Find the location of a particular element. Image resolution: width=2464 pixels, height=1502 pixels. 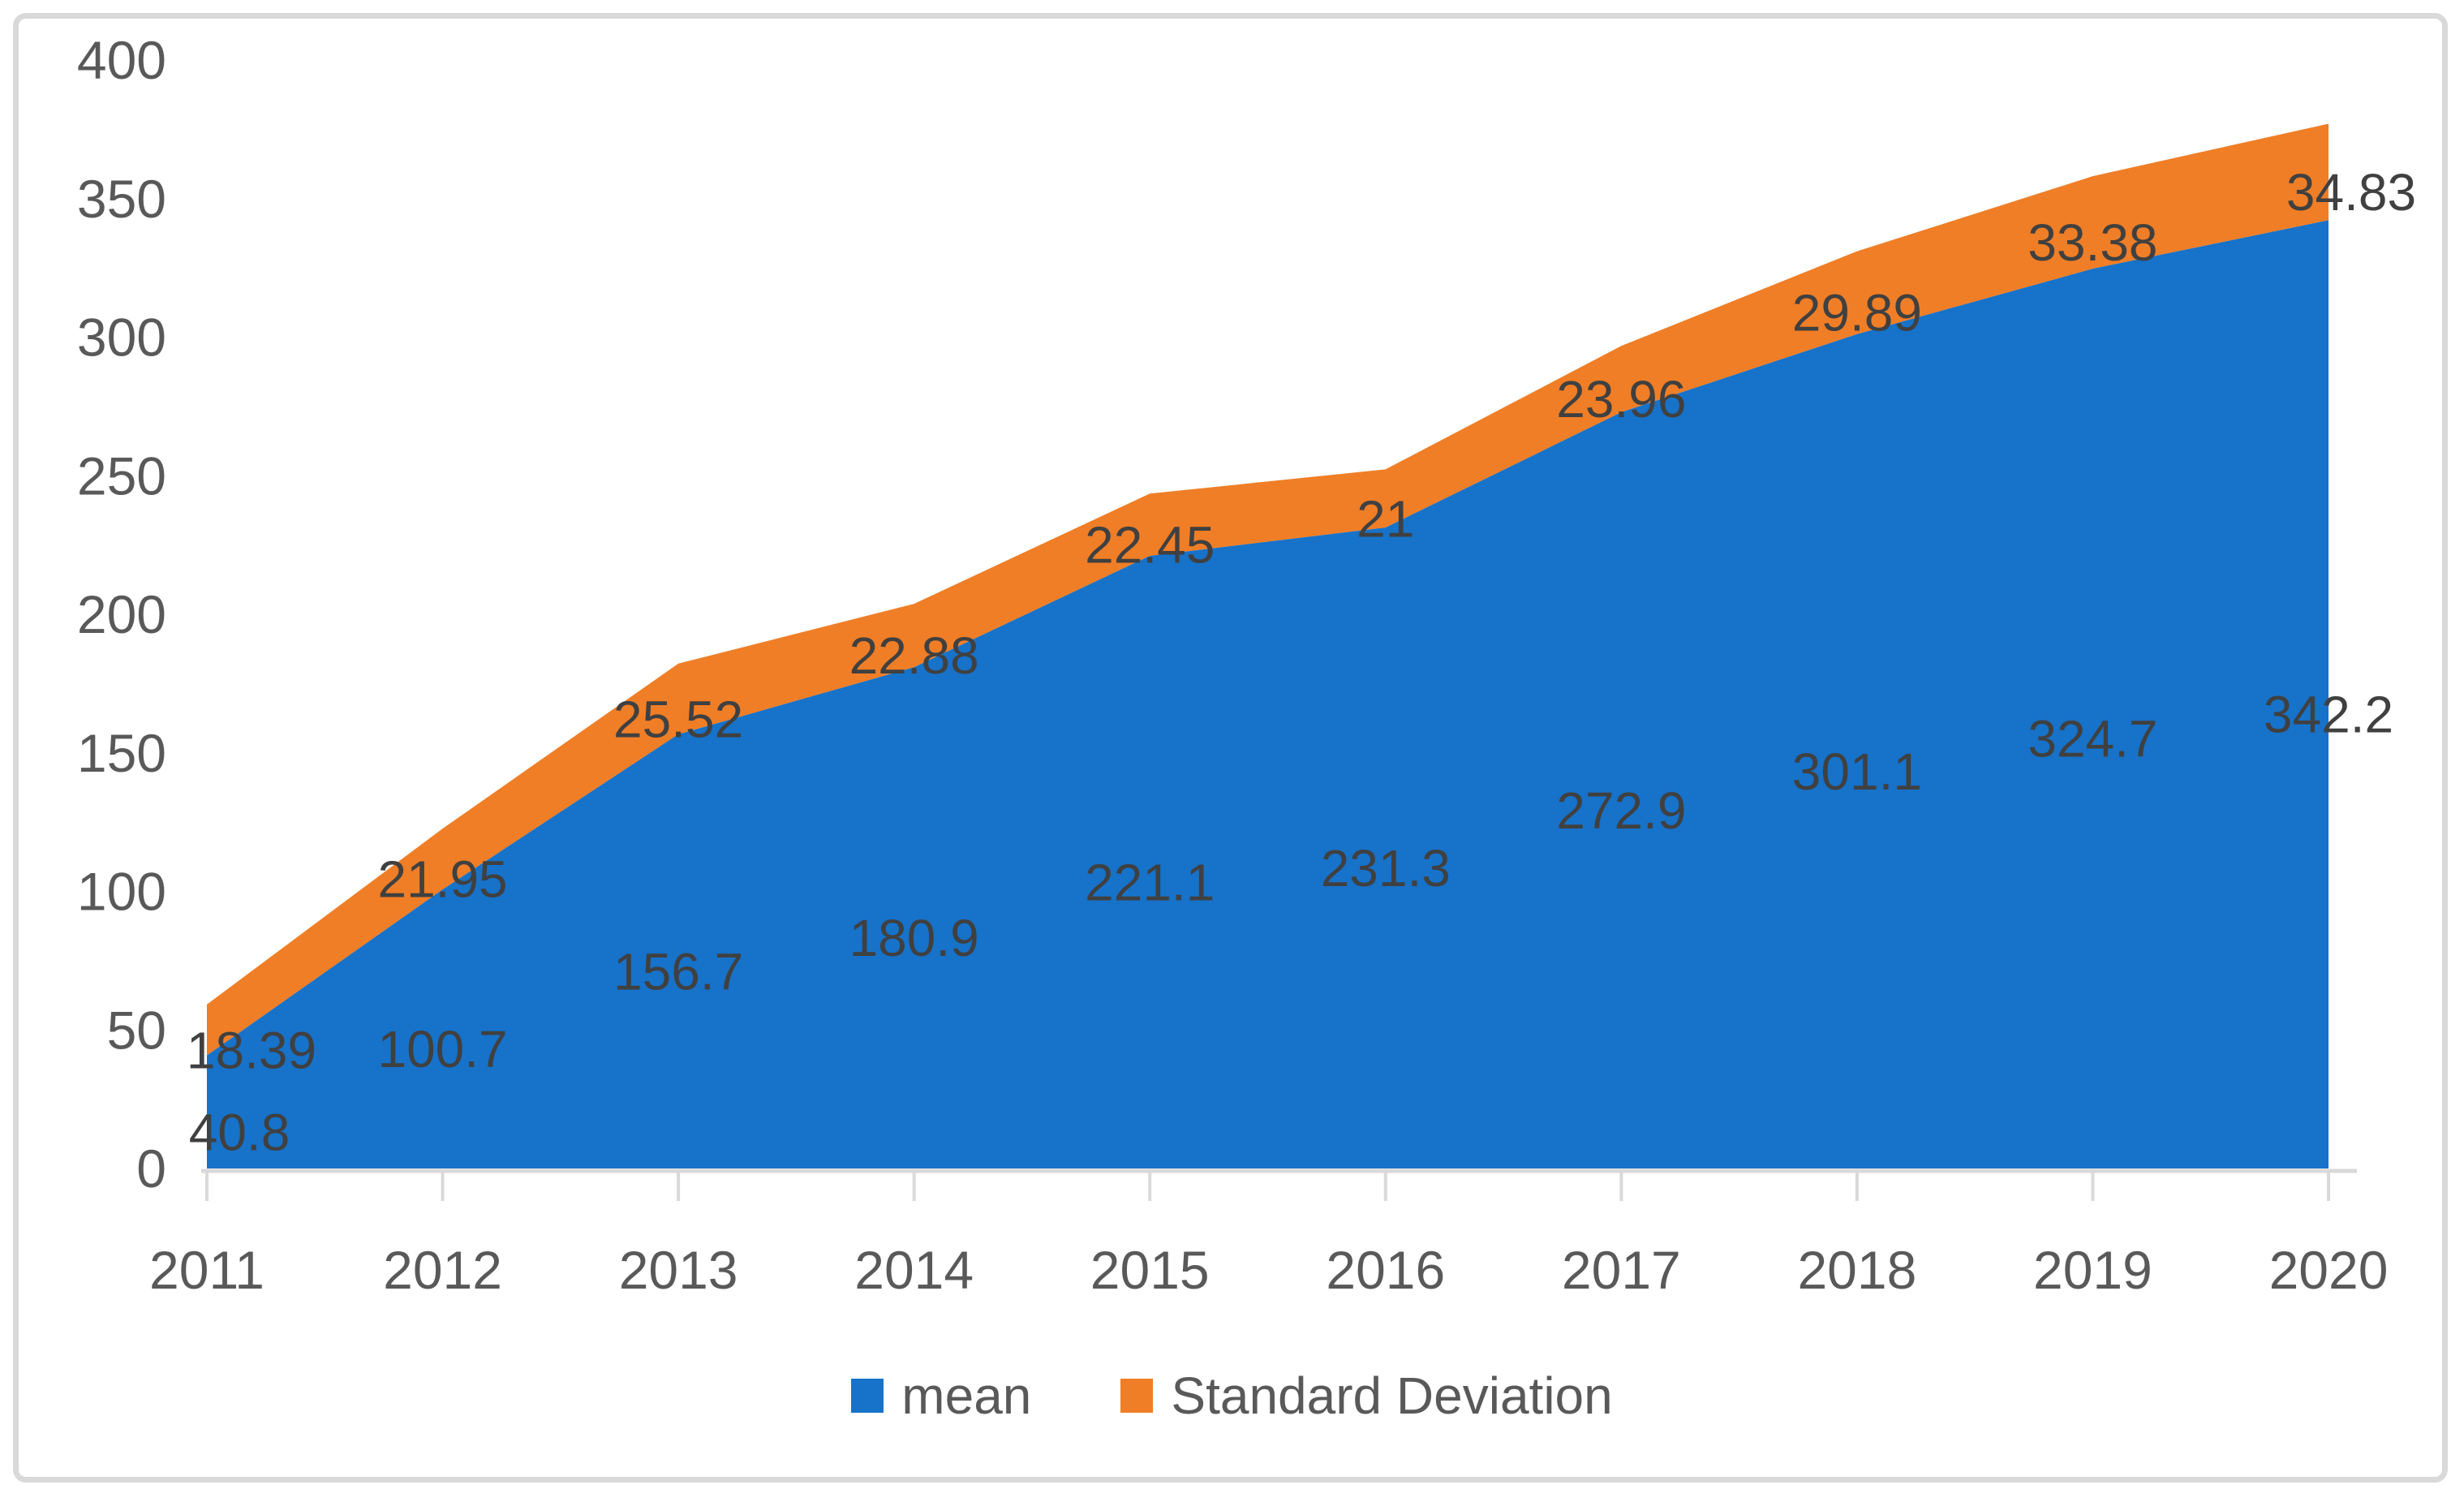

mean-data-label: 301.1 is located at coordinates (1857, 772).